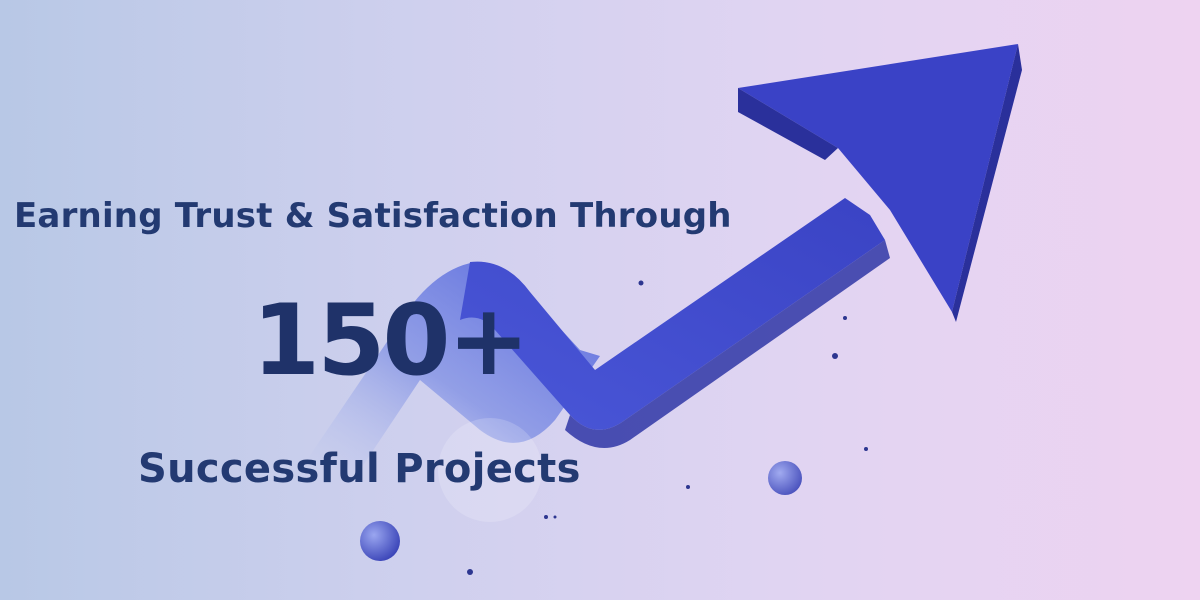  Describe the element at coordinates (373, 216) in the screenshot. I see `headline: Earning Trust & Satisfaction Through` at that location.